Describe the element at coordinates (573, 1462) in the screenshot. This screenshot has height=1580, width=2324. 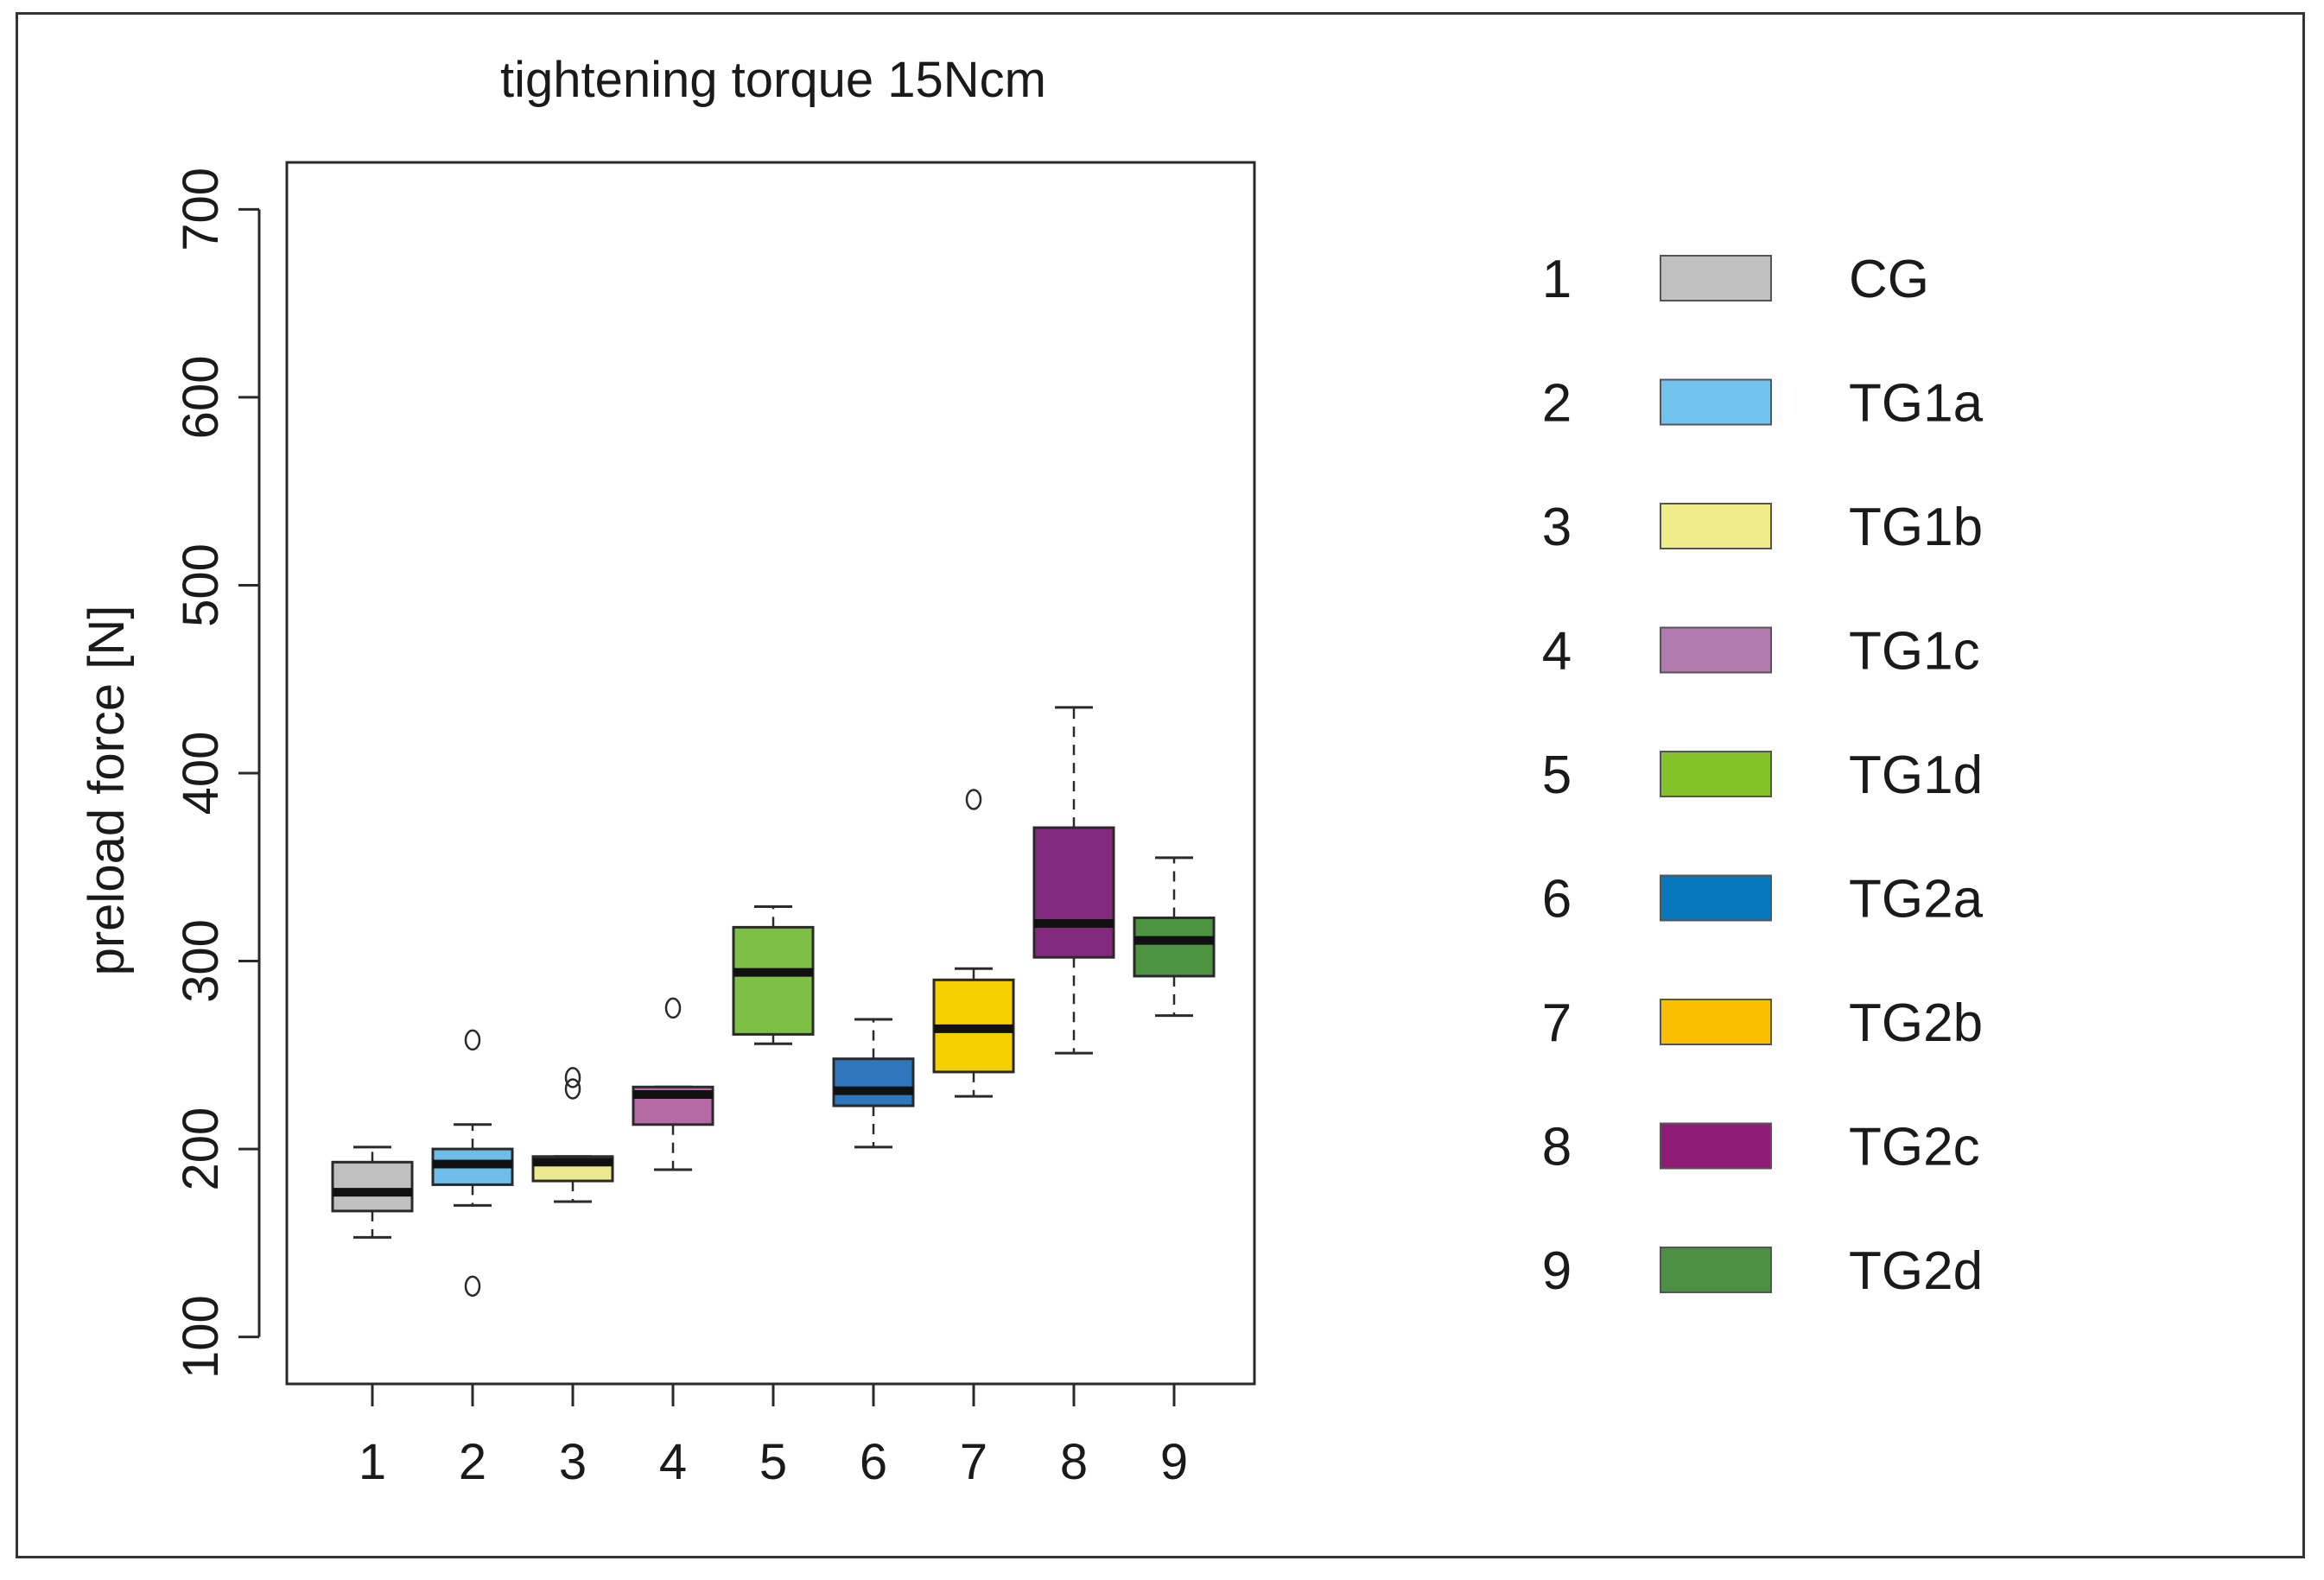
I see `x-tick-label: 3` at that location.